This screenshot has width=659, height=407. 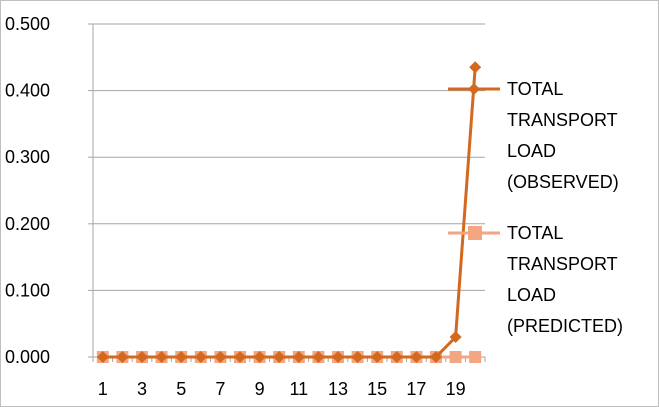 I want to click on x-tick-label: 19, so click(x=456, y=389).